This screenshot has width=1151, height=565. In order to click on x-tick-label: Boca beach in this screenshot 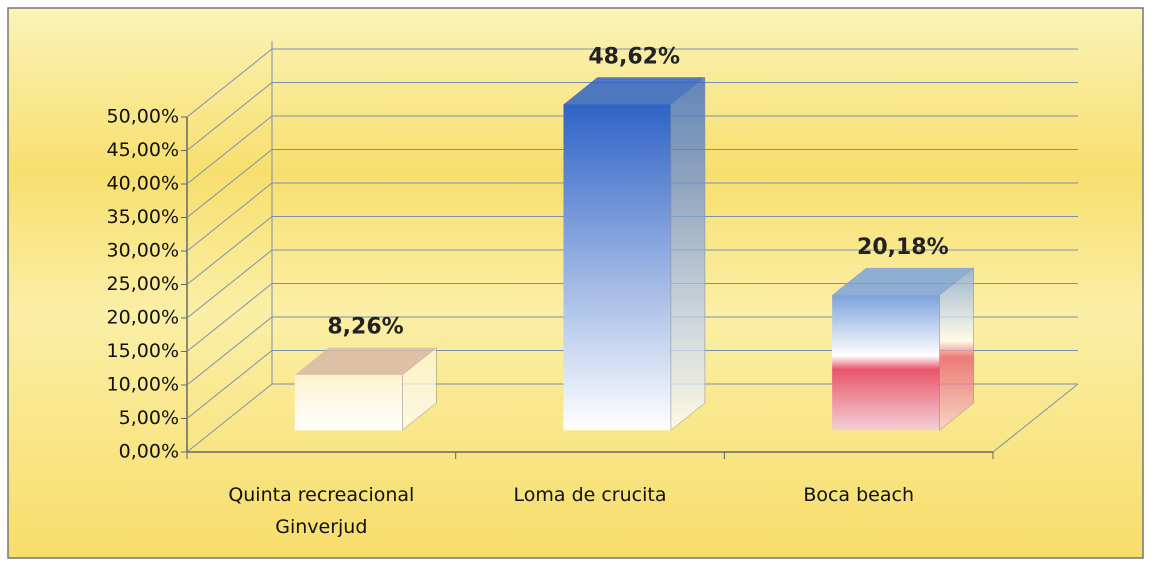, I will do `click(858, 495)`.